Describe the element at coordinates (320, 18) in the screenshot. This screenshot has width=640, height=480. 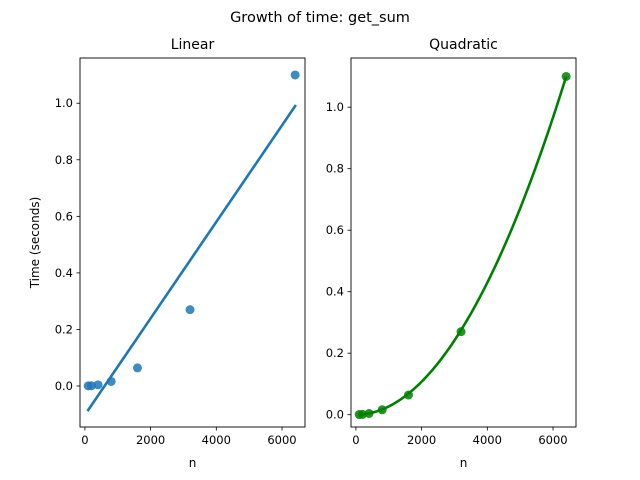
I see `figure-title: Growth of time: get_sum` at that location.